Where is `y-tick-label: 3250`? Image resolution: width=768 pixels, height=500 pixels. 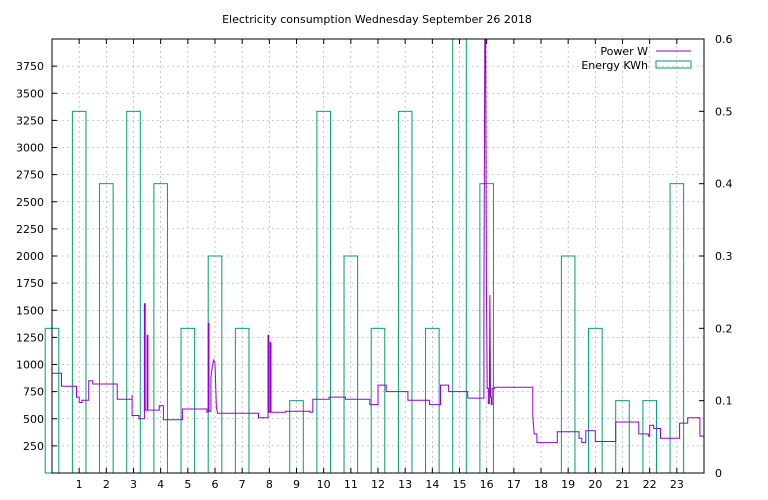 y-tick-label: 3250 is located at coordinates (30, 120).